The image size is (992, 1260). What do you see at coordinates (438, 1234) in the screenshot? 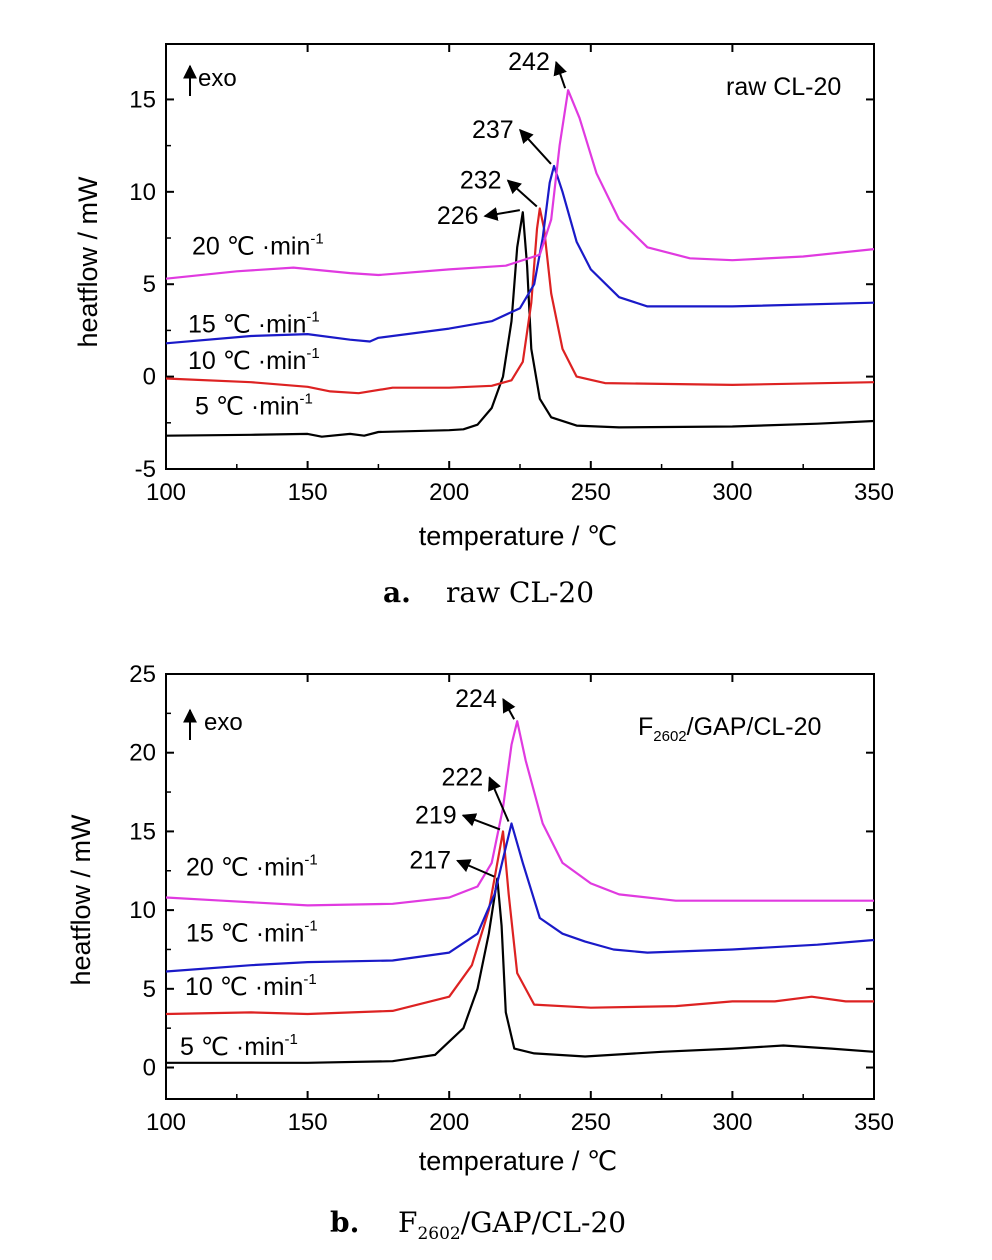
I see `caption-sub: 2602` at bounding box center [438, 1234].